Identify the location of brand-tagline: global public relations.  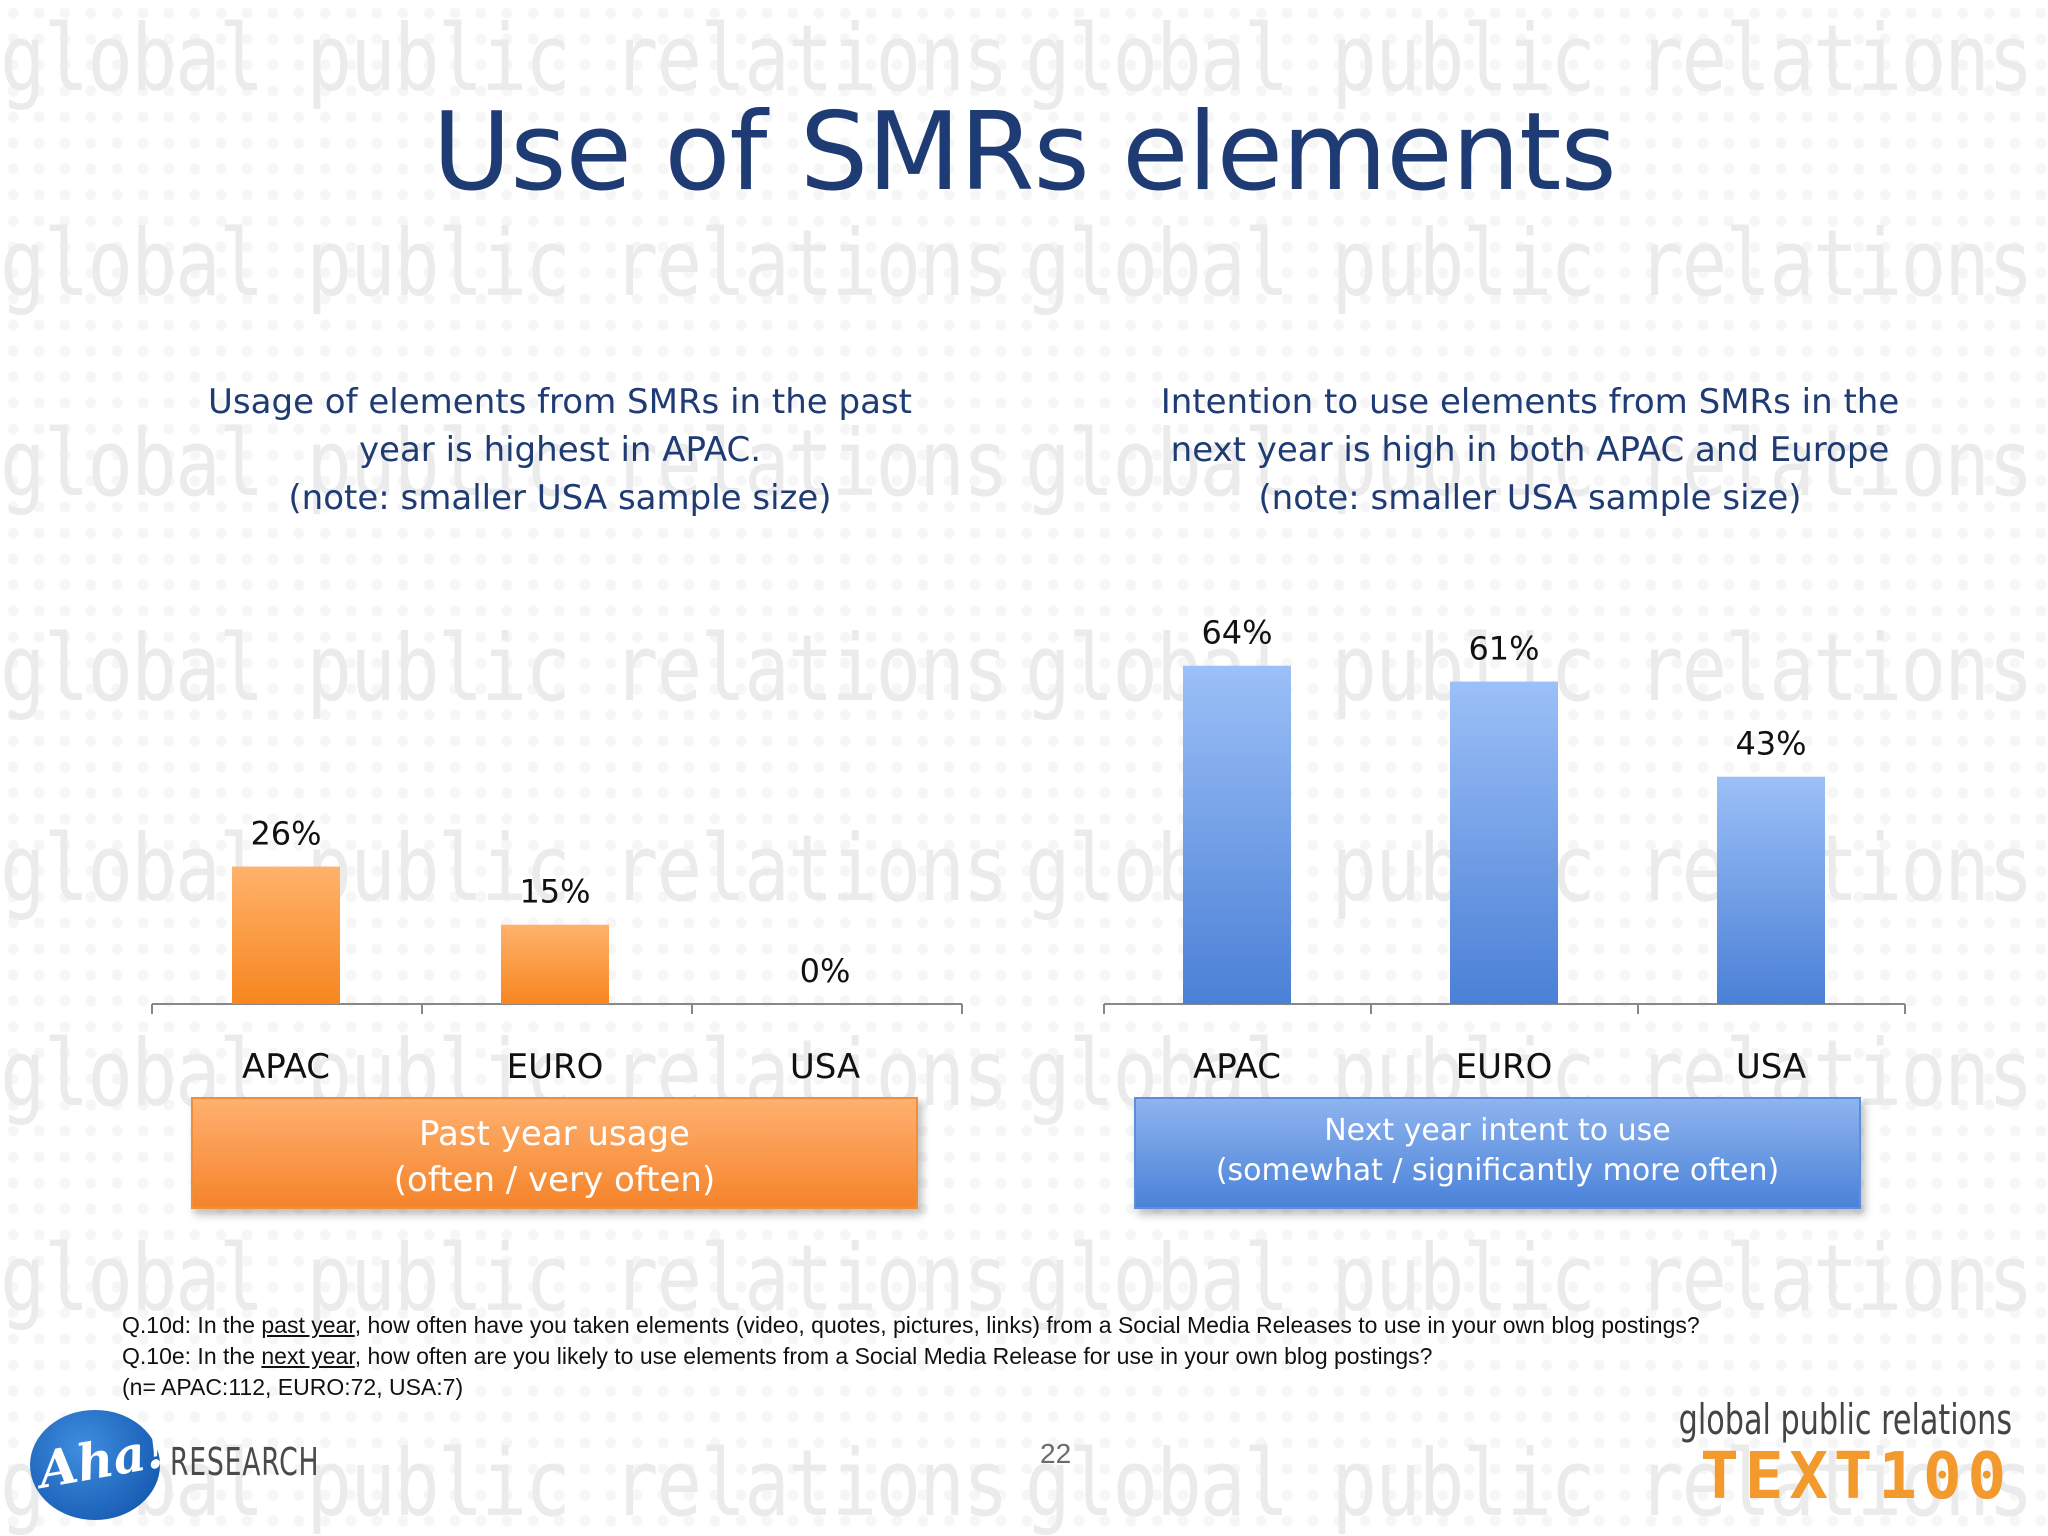
(1845, 1419).